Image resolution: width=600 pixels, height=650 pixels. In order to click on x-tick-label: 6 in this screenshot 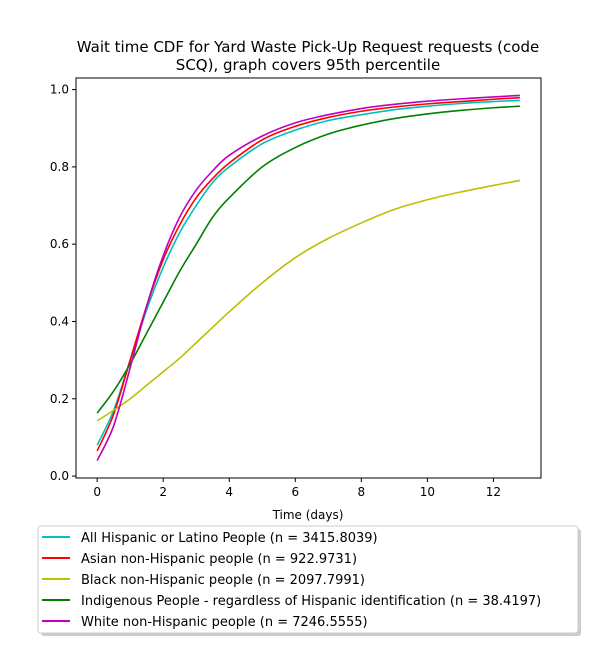, I will do `click(295, 492)`.